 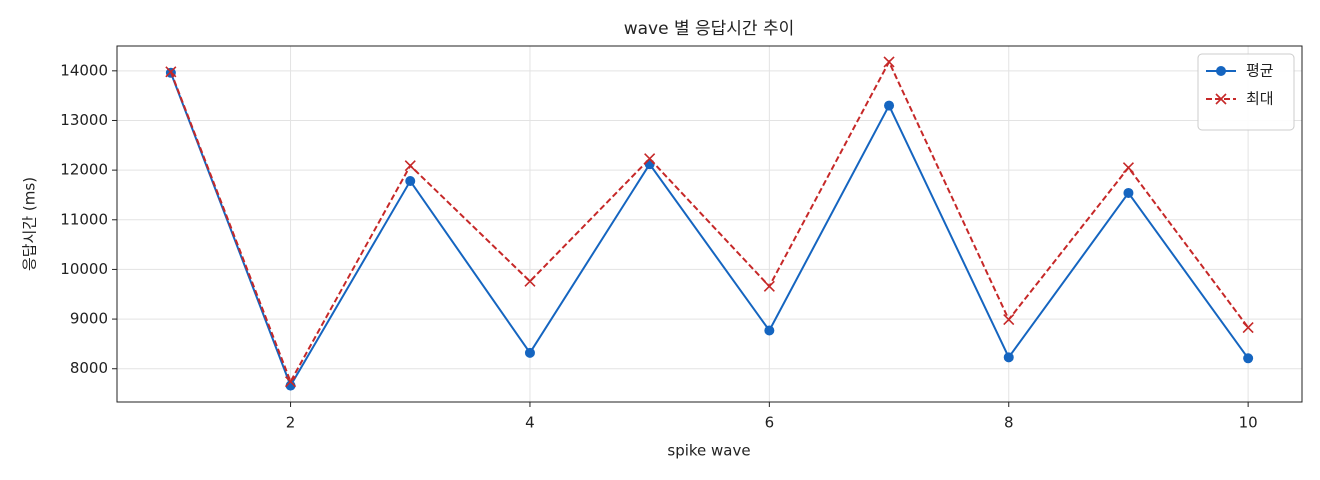 I want to click on y-tick-label: 10000, so click(x=84, y=269).